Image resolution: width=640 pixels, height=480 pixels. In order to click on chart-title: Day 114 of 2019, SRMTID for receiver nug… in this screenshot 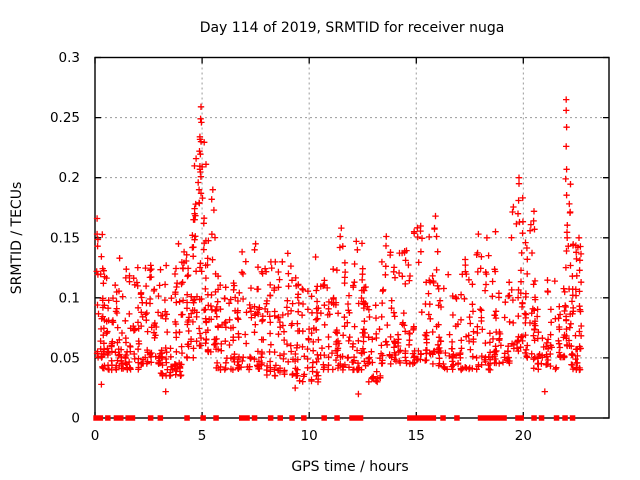, I will do `click(352, 28)`.